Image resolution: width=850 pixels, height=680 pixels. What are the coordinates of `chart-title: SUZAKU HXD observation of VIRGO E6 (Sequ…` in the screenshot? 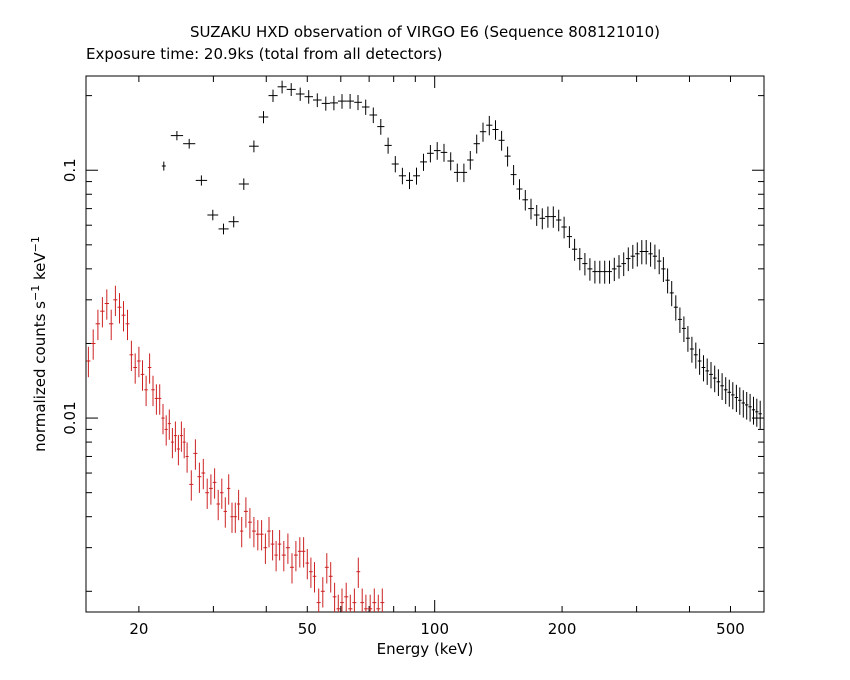 It's located at (425, 32).